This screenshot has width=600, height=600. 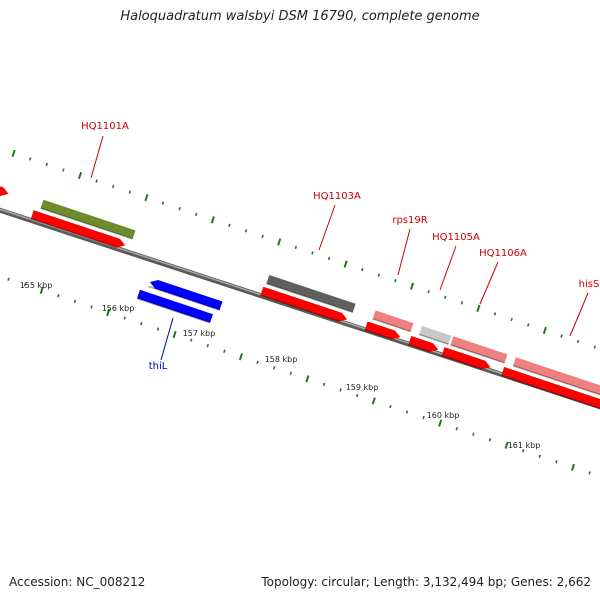 I want to click on accession-text: Accession: NC_008212, so click(x=77, y=582).